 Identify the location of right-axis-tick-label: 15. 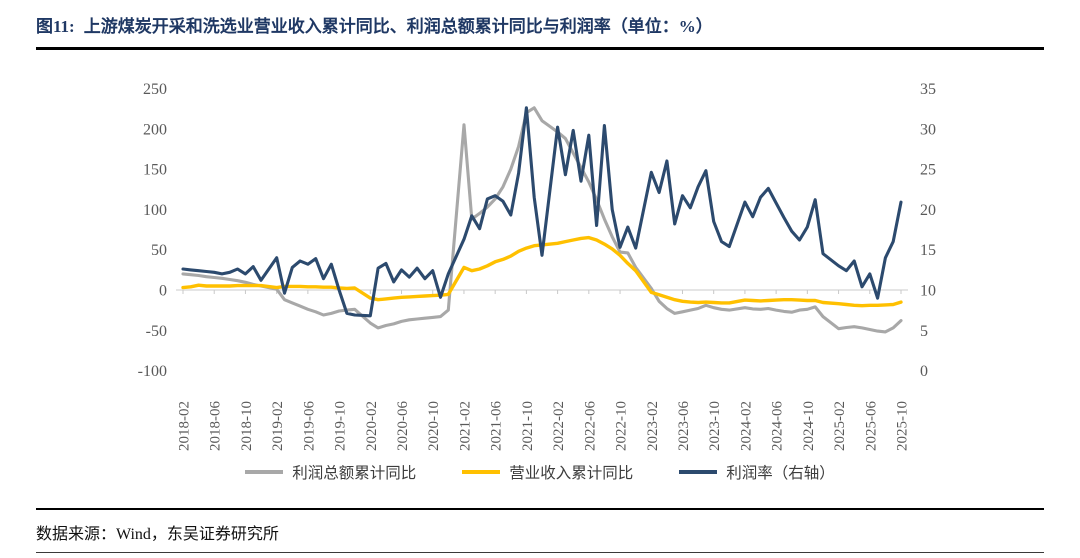
(928, 250).